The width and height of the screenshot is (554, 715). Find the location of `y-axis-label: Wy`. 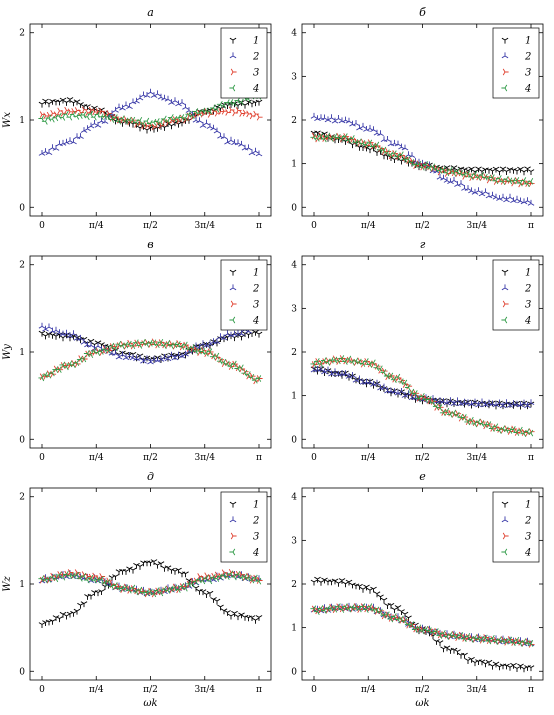

y-axis-label: Wy is located at coordinates (7, 352).